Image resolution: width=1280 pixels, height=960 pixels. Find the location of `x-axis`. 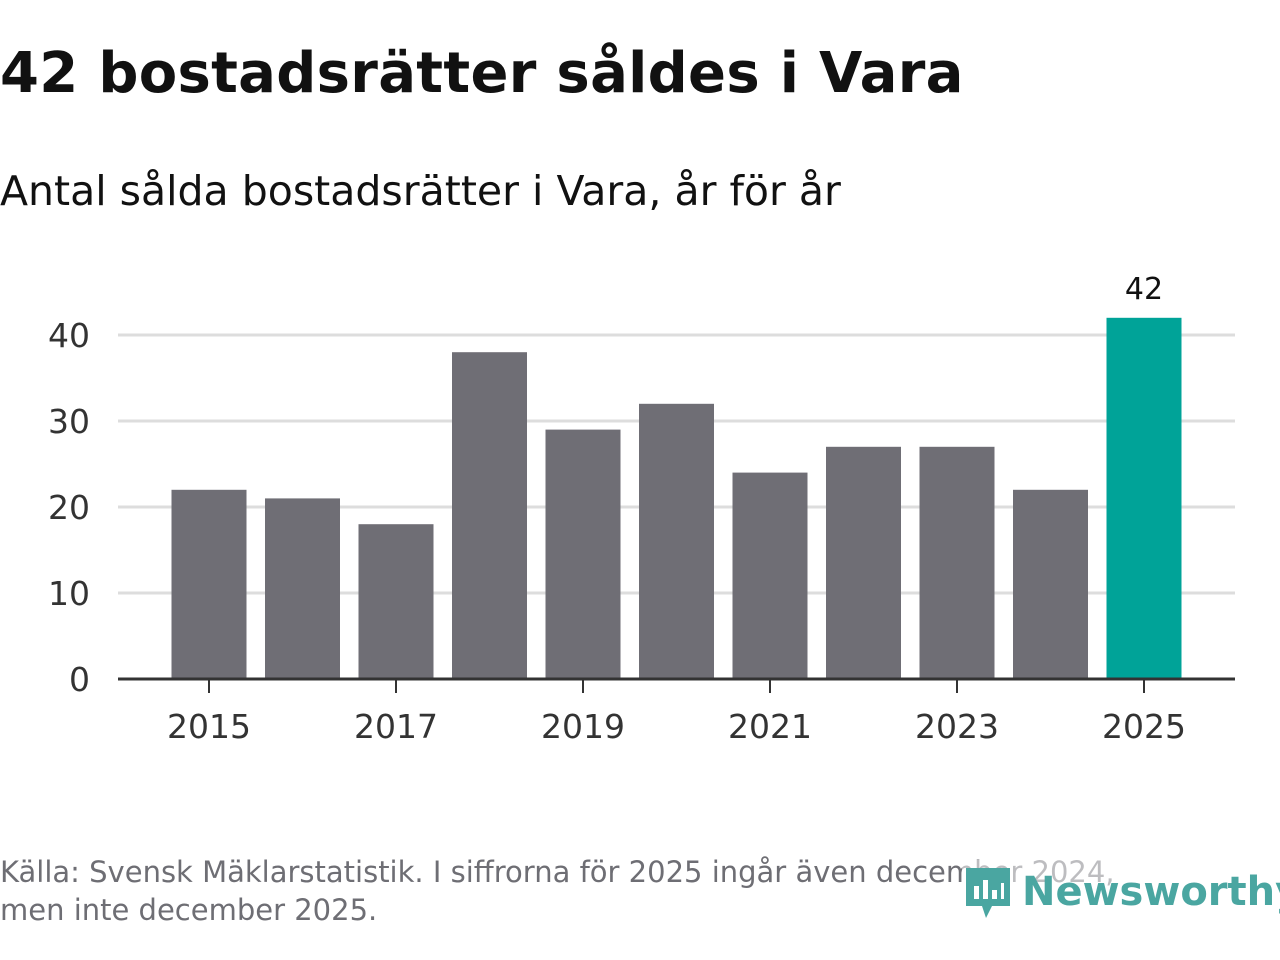

x-axis is located at coordinates (676, 685).